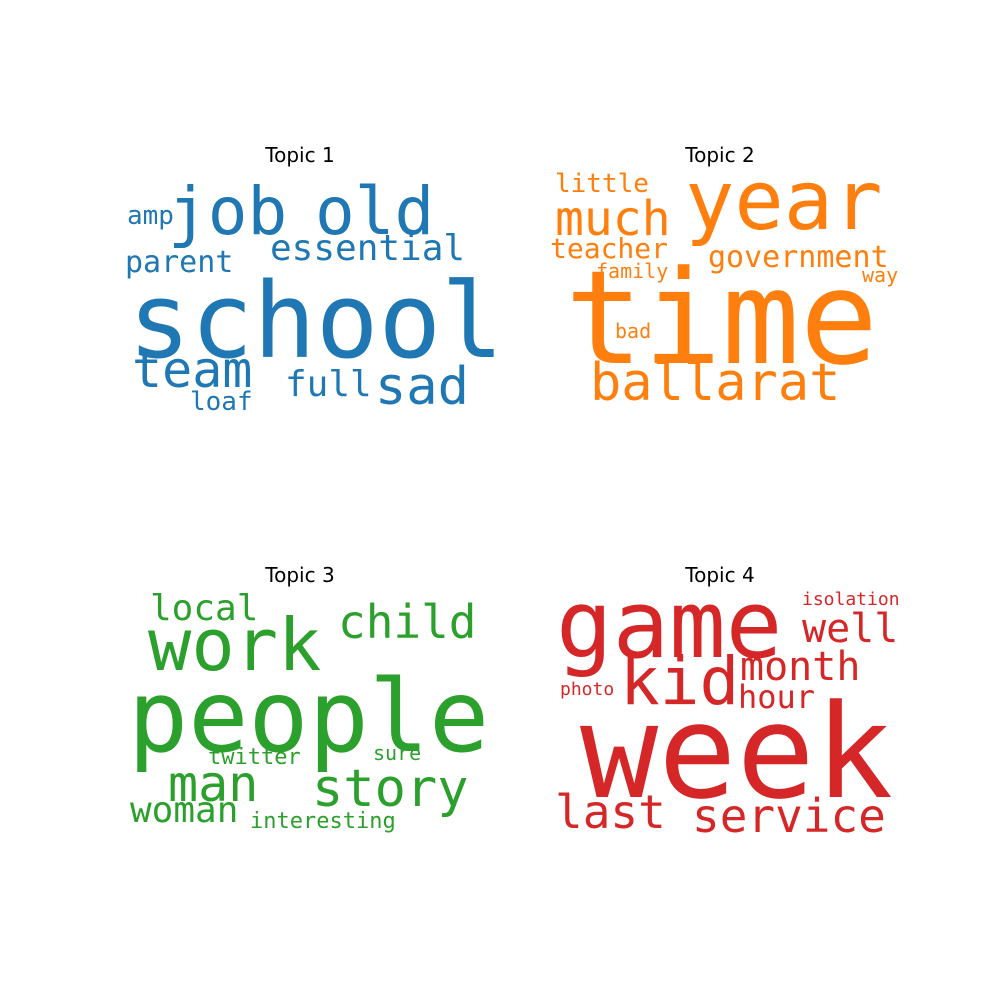 This screenshot has height=1000, width=1000. What do you see at coordinates (798, 257) in the screenshot?
I see `word-cloud-word: government` at bounding box center [798, 257].